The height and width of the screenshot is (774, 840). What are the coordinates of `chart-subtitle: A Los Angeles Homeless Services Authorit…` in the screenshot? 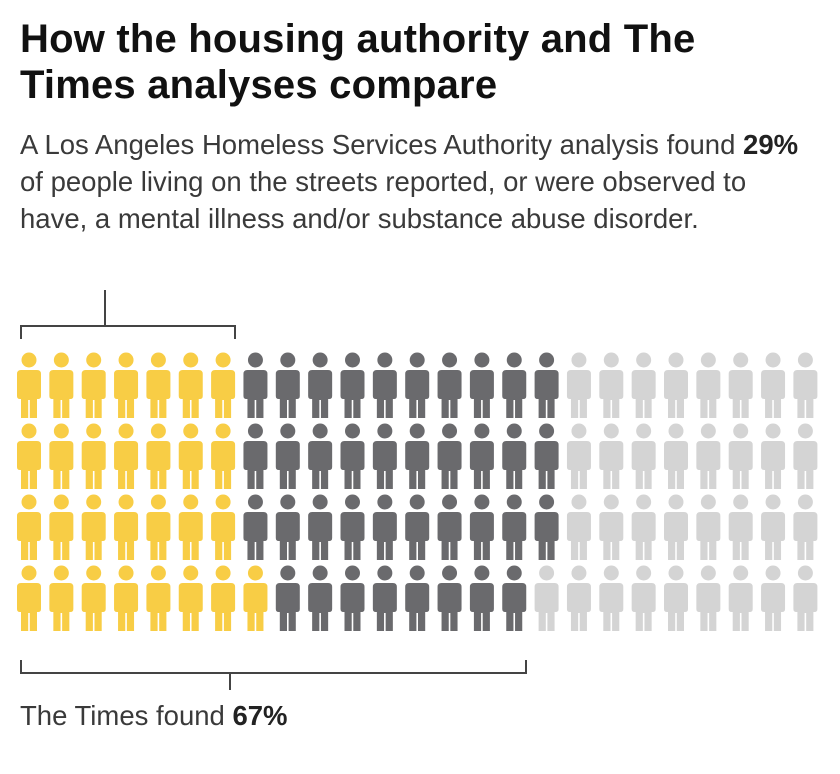 It's located at (420, 181).